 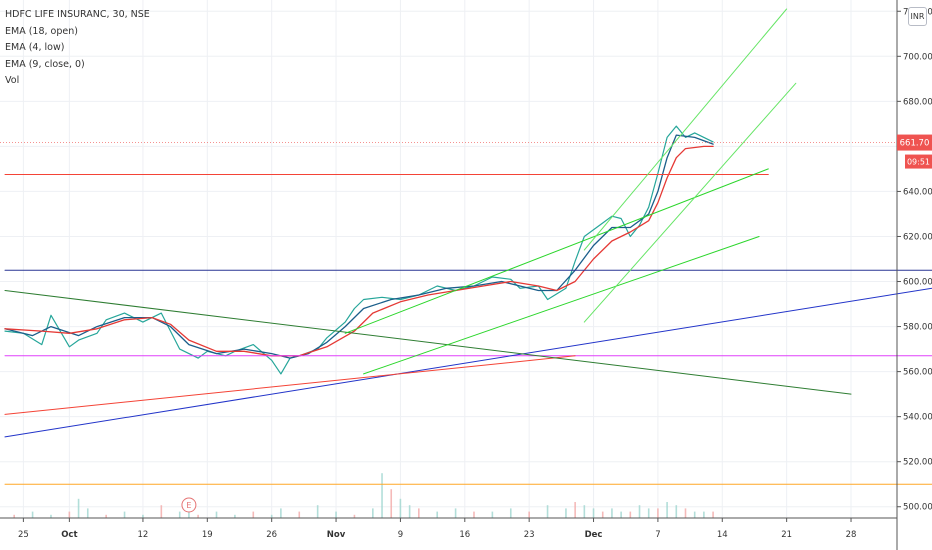 I want to click on indicator-ema-9-close: EMA (9, close, 0), so click(x=45, y=64).